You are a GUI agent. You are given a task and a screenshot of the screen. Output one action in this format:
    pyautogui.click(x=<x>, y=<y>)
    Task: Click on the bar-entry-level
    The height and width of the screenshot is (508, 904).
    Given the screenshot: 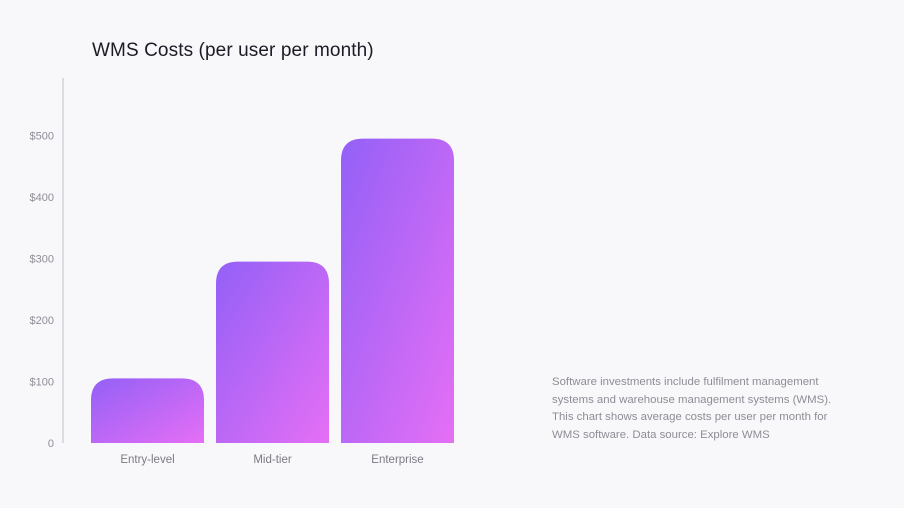 What is the action you would take?
    pyautogui.click(x=147, y=410)
    